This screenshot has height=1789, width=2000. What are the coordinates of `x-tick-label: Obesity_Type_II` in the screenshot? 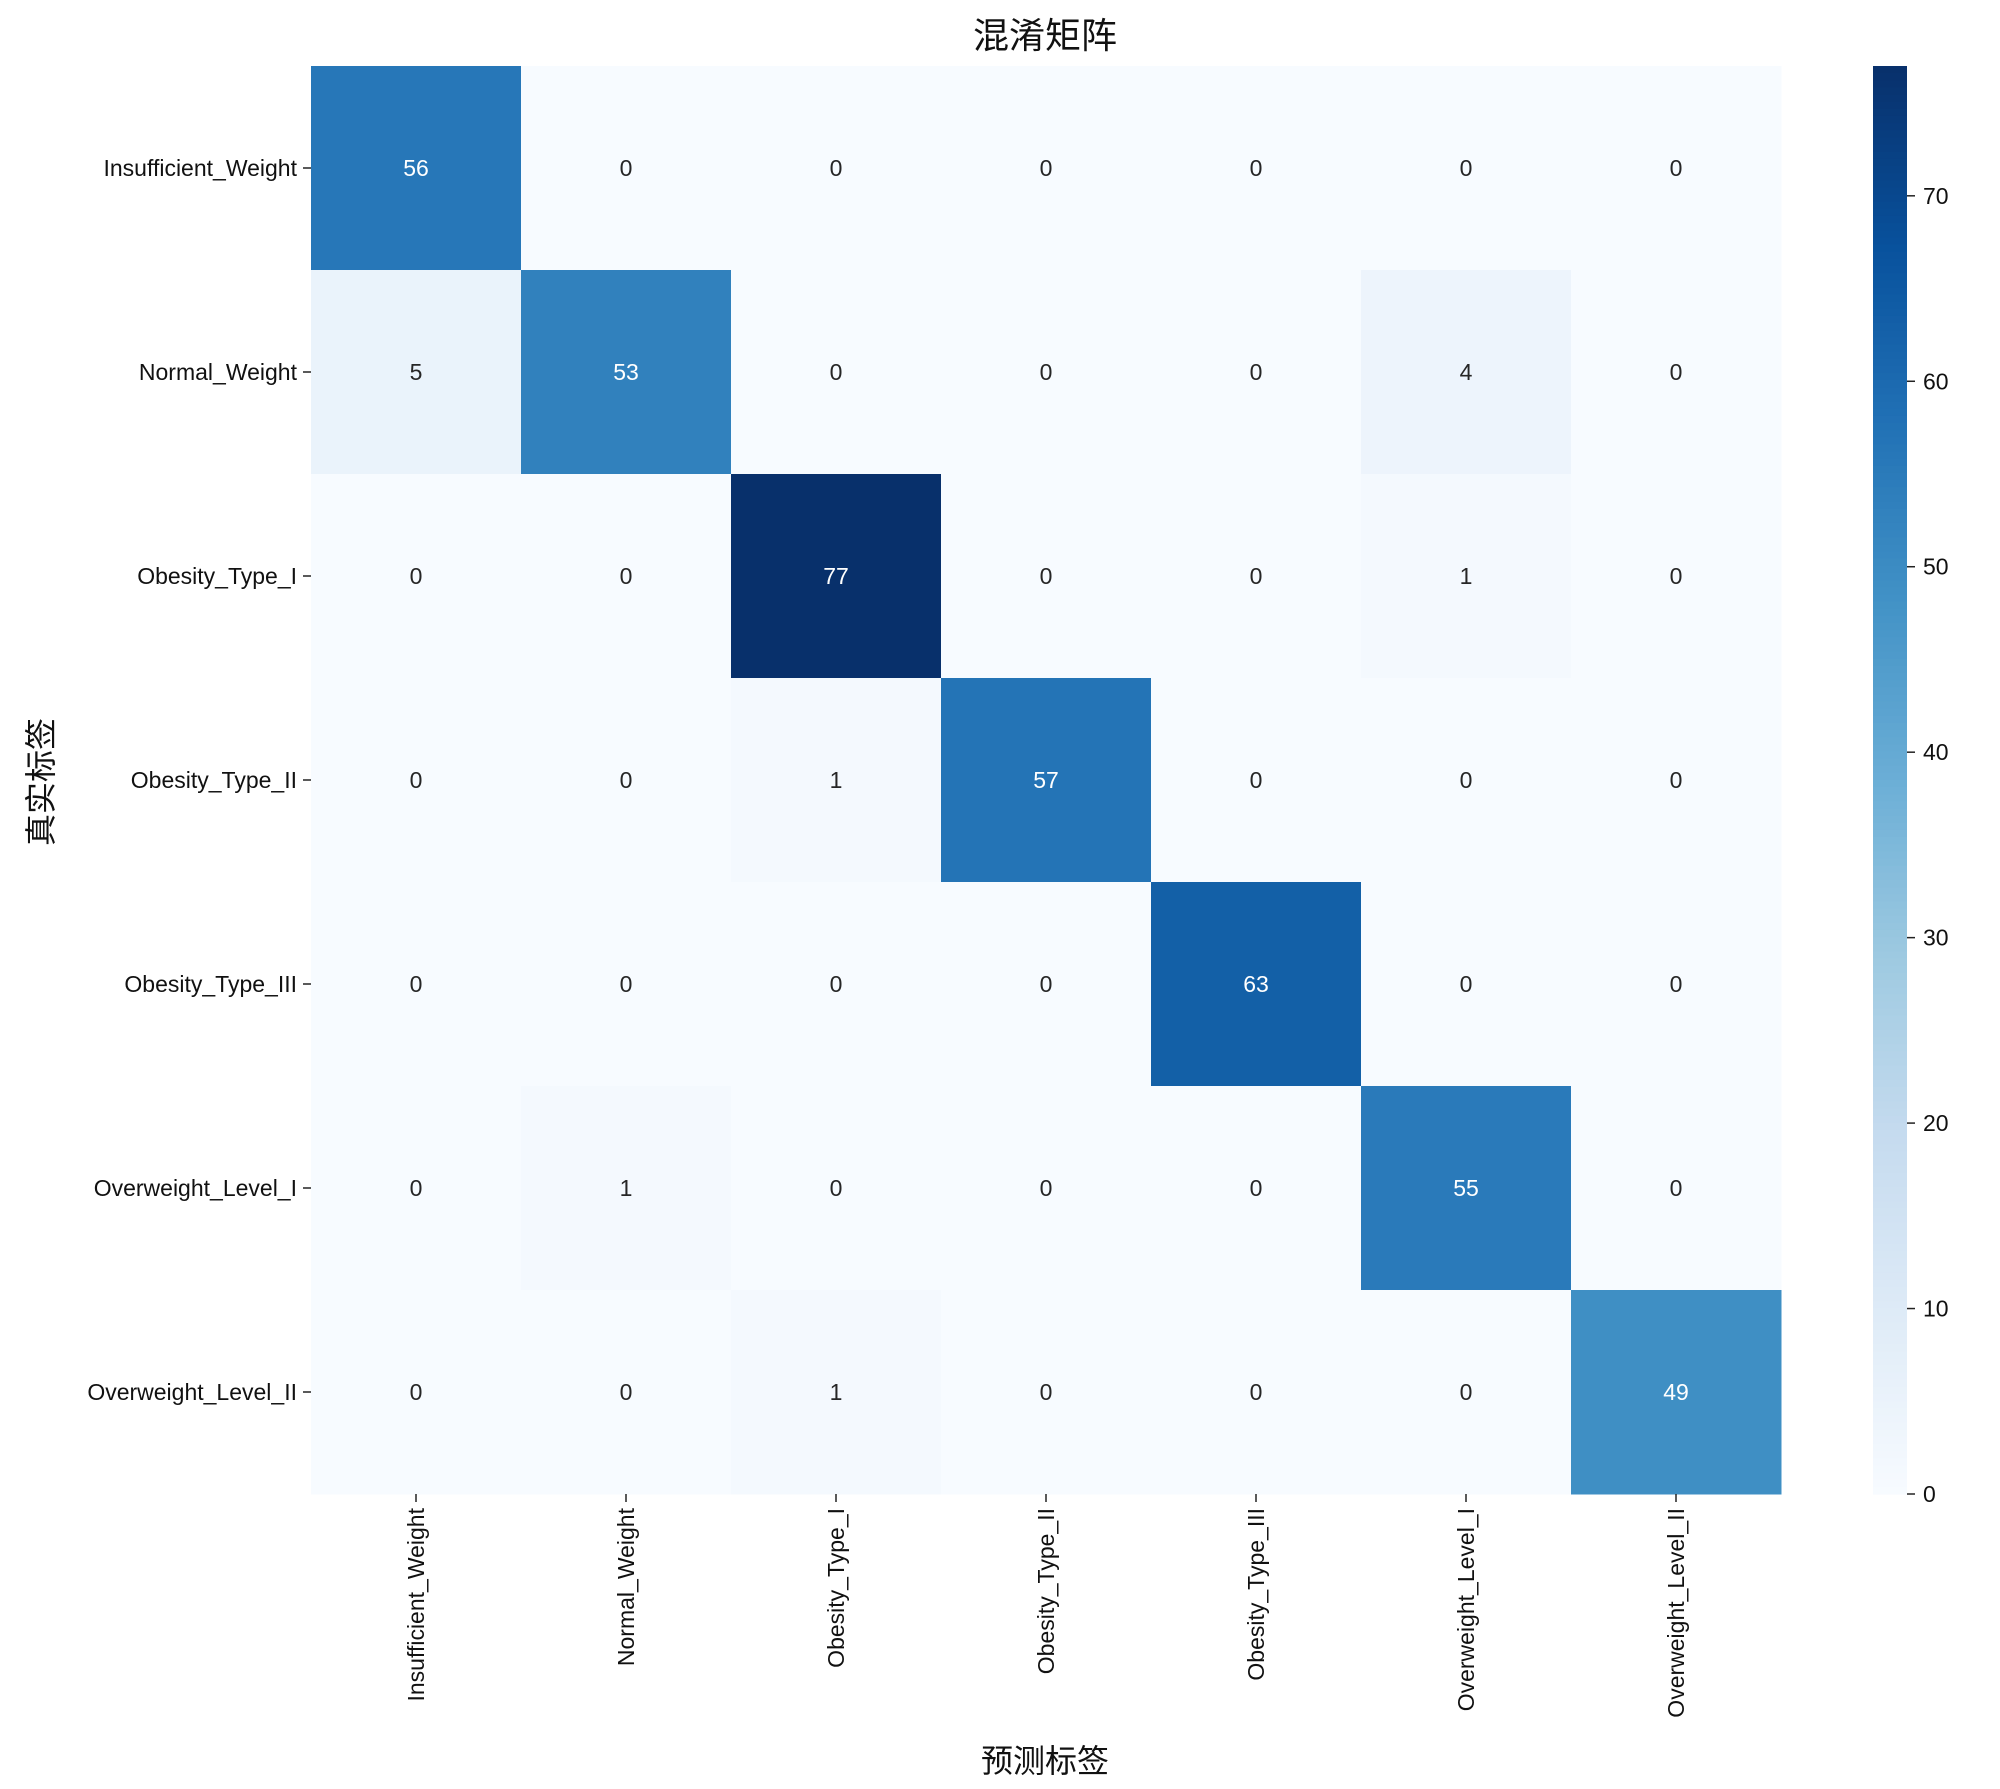 It's located at (1046, 1591).